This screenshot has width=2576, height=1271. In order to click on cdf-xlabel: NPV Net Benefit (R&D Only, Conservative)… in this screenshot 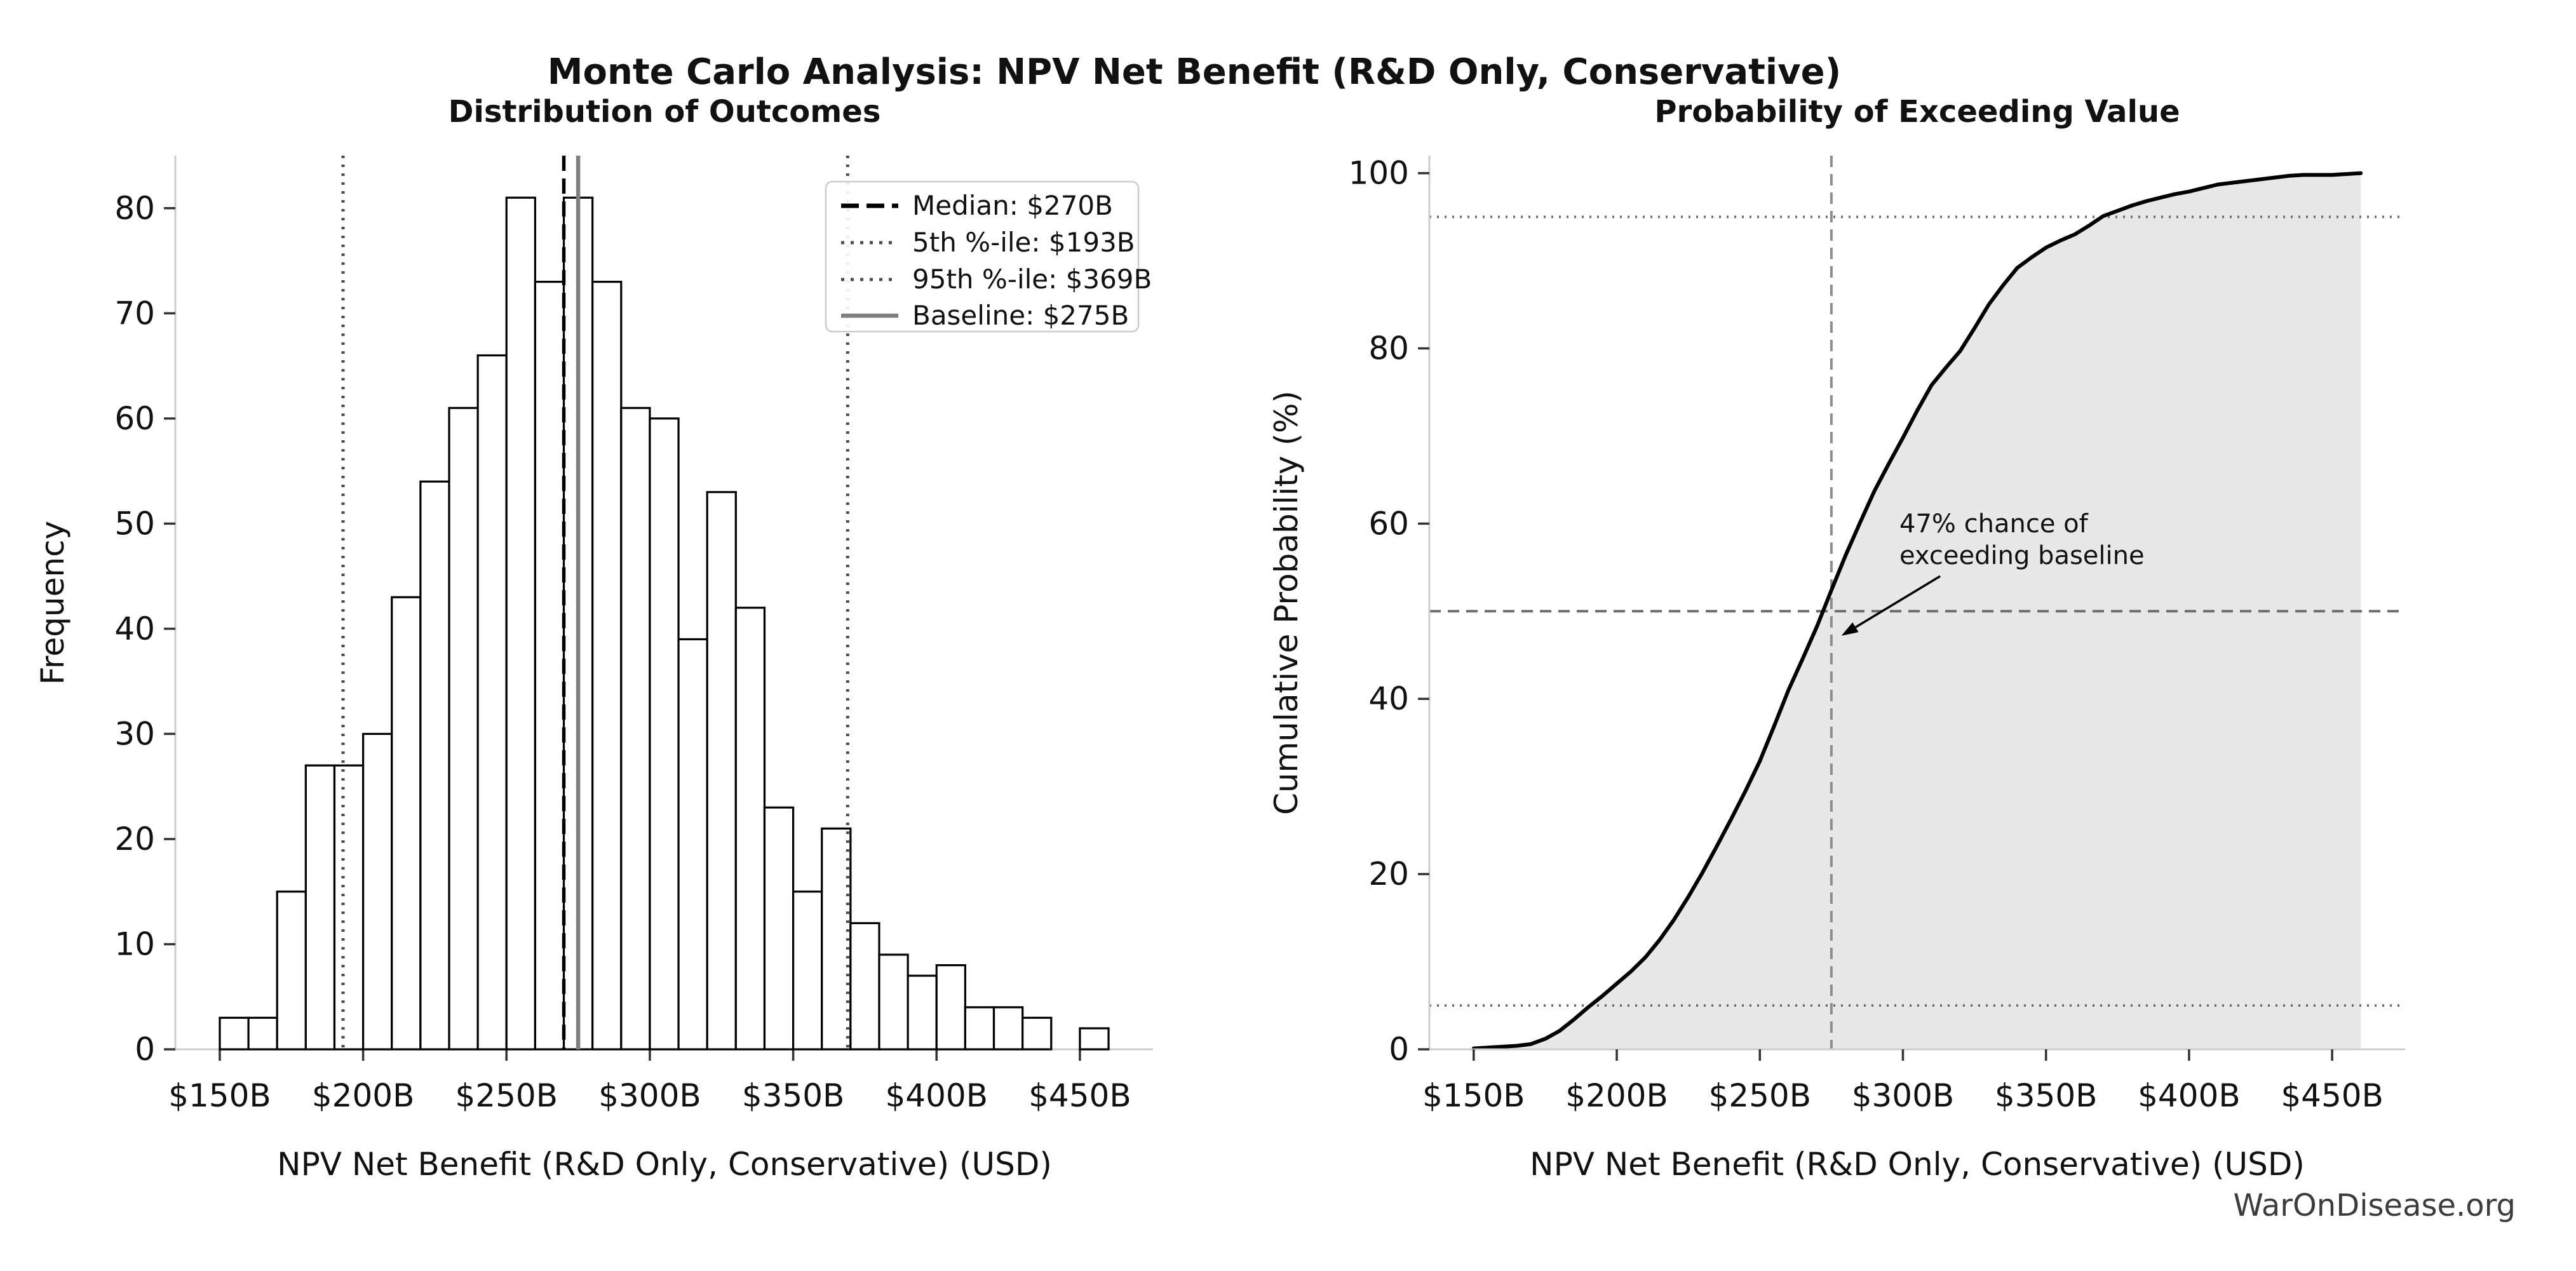, I will do `click(1917, 1164)`.